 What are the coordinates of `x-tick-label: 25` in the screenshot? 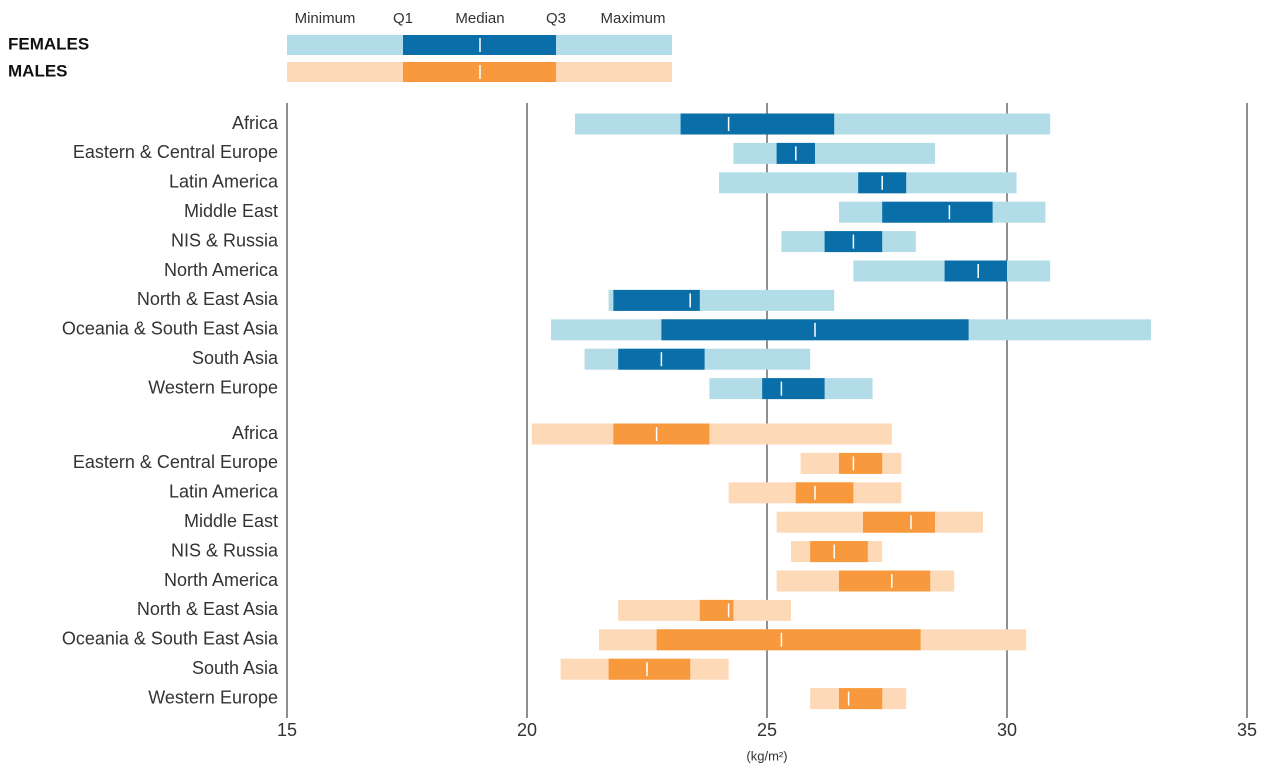 It's located at (767, 730).